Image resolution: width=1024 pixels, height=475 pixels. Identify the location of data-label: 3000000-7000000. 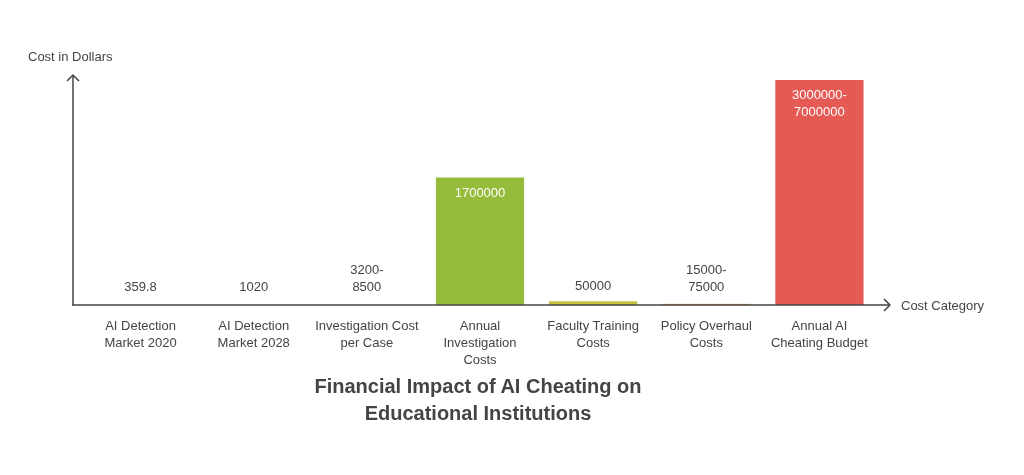
(819, 103).